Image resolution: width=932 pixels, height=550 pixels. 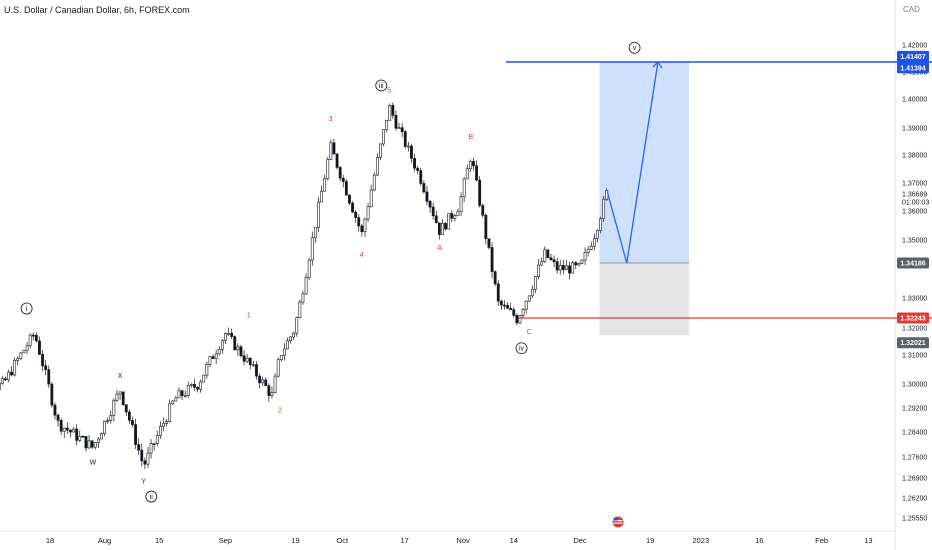 What do you see at coordinates (700, 540) in the screenshot?
I see `time-tick: 2023` at bounding box center [700, 540].